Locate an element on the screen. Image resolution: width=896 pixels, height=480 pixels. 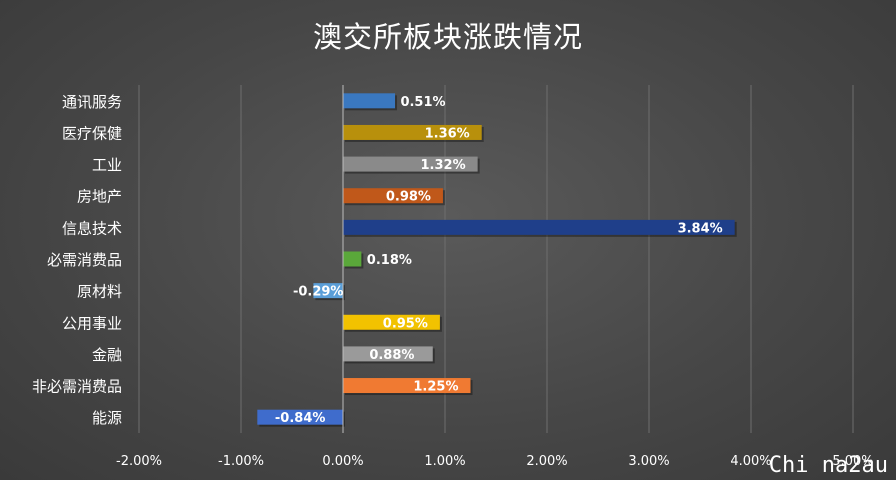
category-label: 非必需消费品 is located at coordinates (77, 387).